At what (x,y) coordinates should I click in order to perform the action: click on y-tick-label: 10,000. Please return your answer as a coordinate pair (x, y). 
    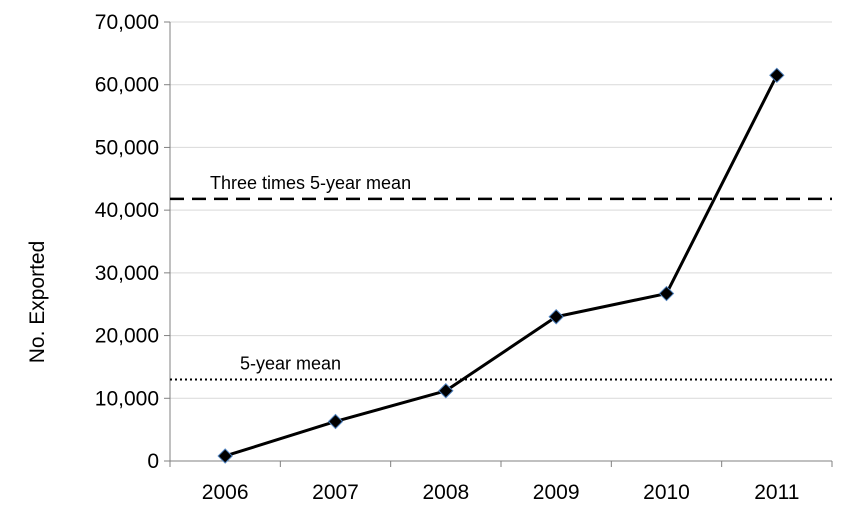
    Looking at the image, I should click on (127, 398).